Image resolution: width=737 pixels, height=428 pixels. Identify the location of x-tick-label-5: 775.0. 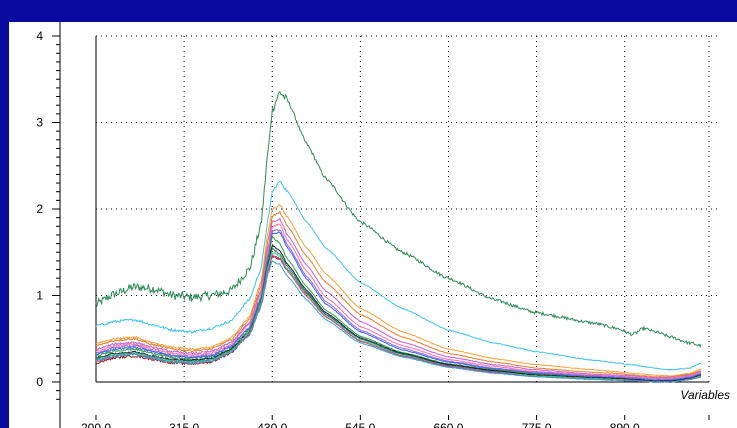
(537, 424).